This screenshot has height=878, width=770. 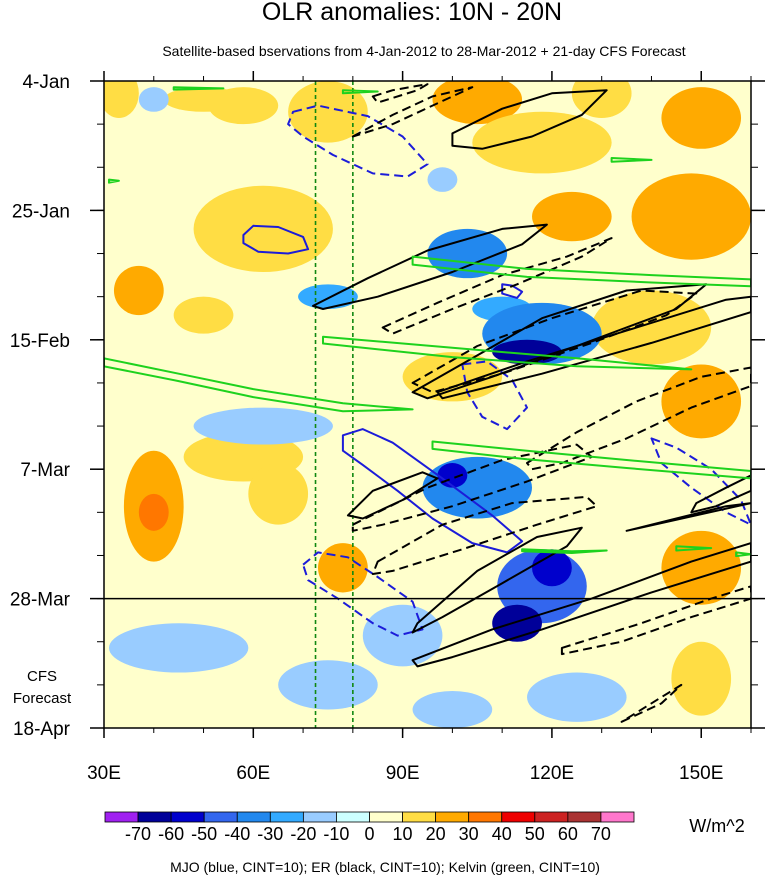 What do you see at coordinates (601, 834) in the screenshot?
I see `colorbar-label: 70` at bounding box center [601, 834].